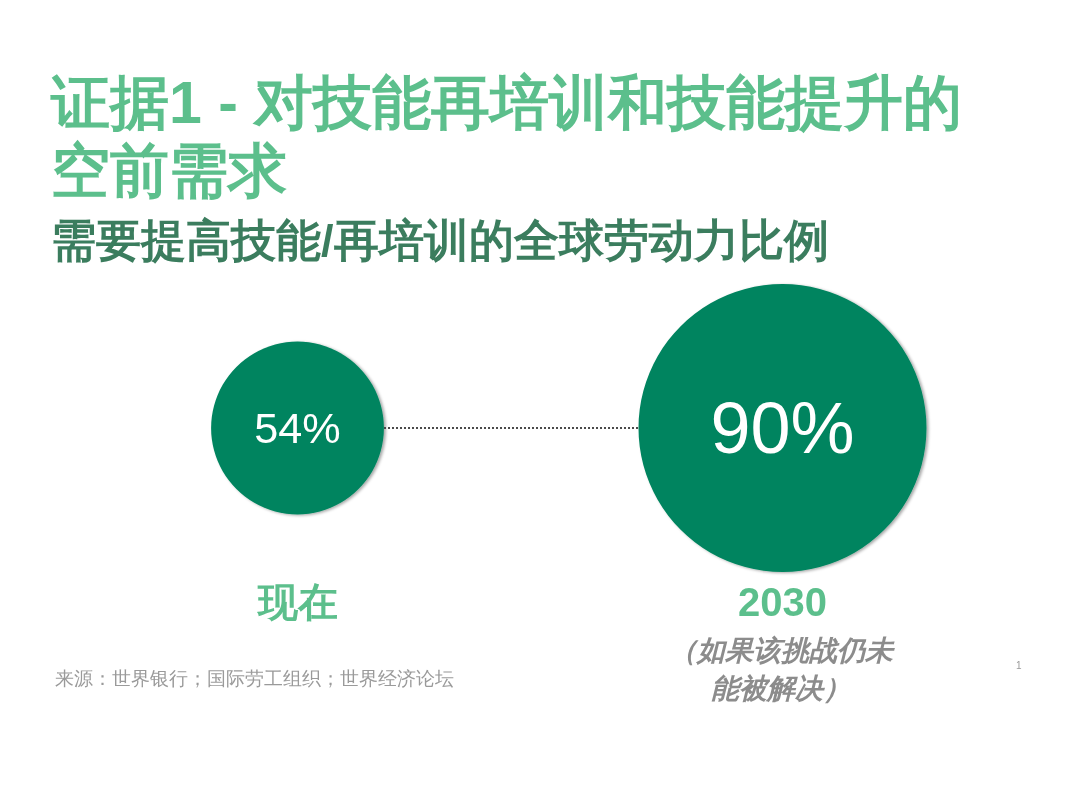 Image resolution: width=1080 pixels, height=810 pixels. What do you see at coordinates (782, 602) in the screenshot?
I see `category-label: 2030` at bounding box center [782, 602].